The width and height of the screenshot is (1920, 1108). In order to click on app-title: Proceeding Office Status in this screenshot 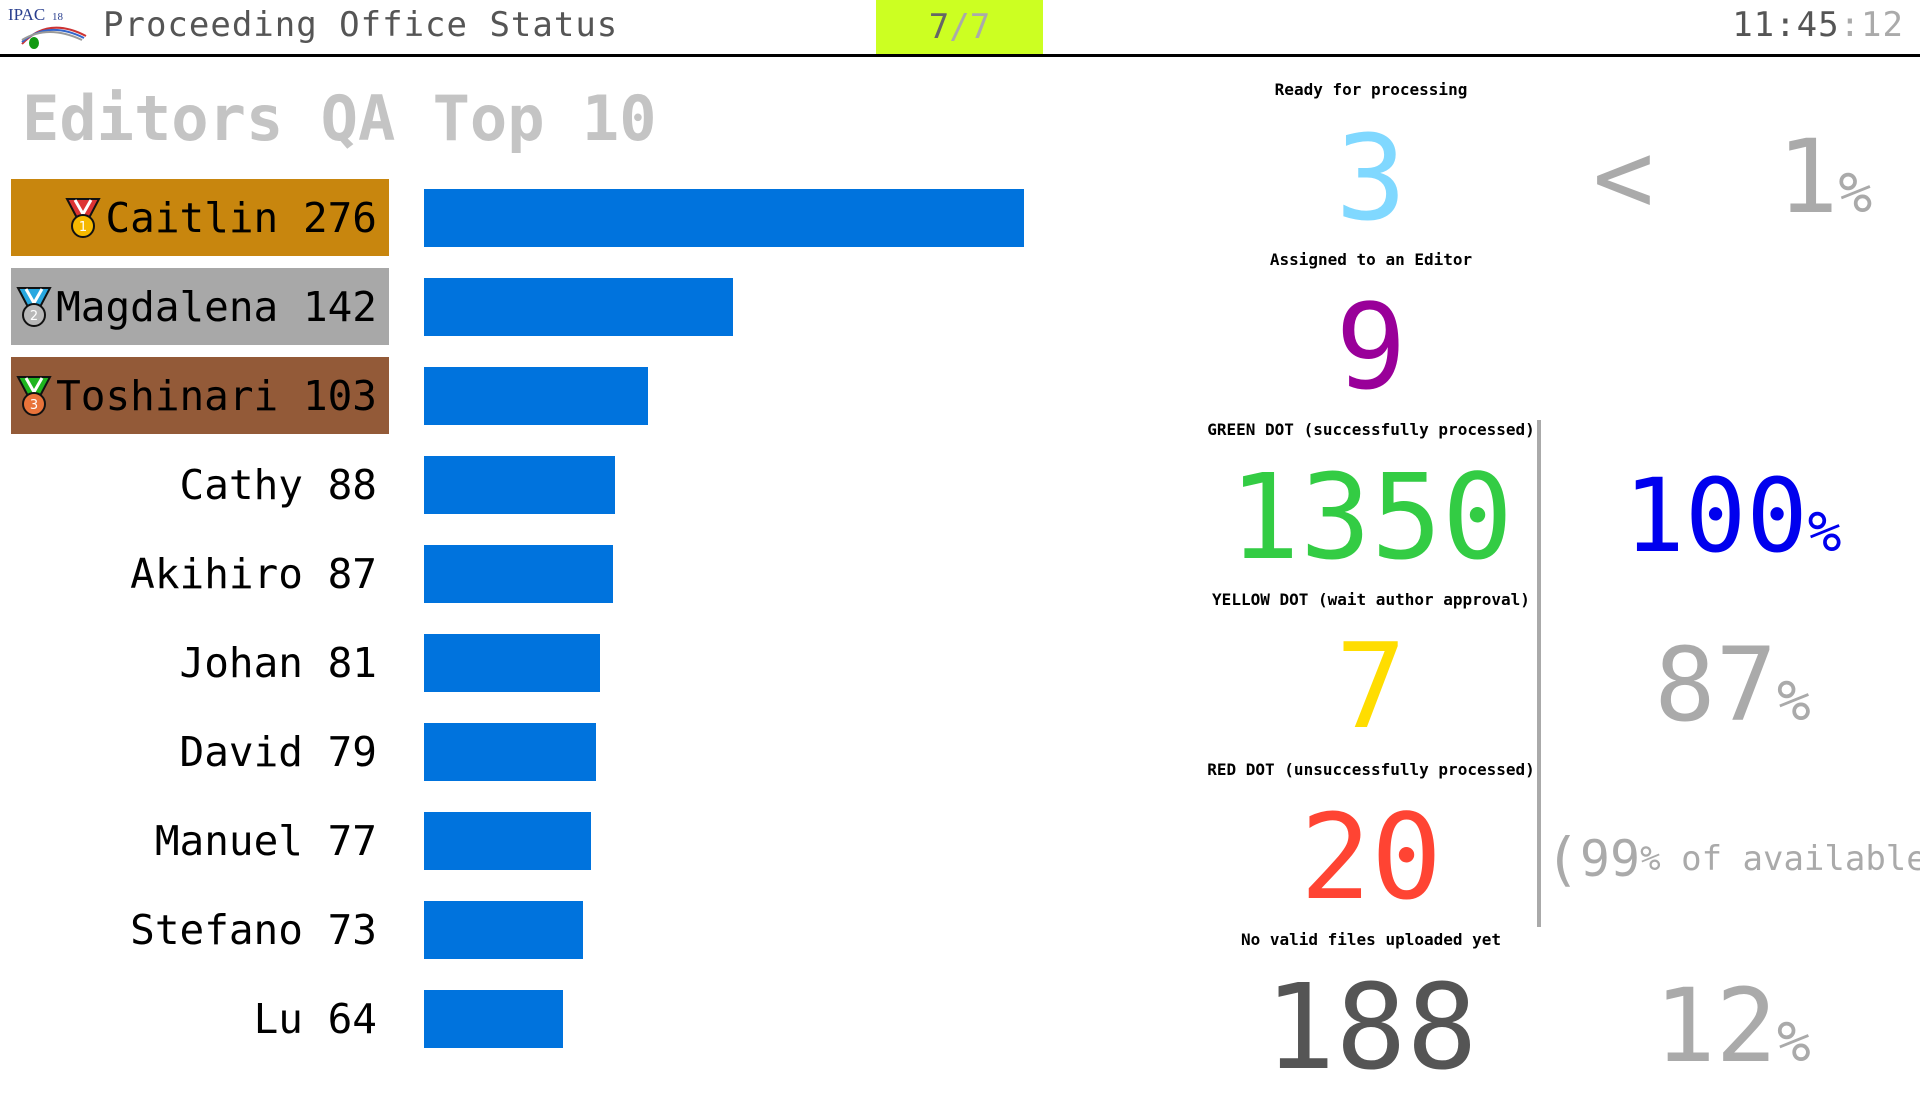, I will do `click(361, 25)`.